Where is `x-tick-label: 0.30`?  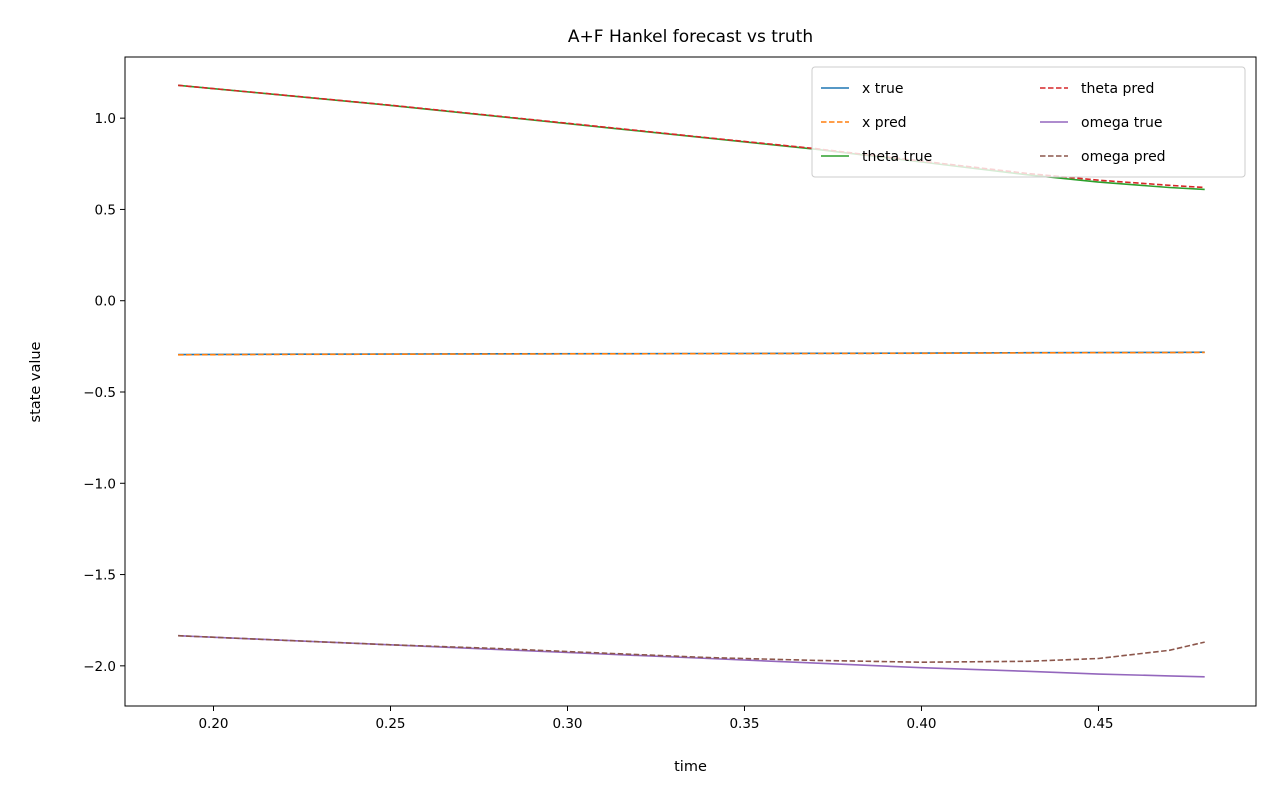
x-tick-label: 0.30 is located at coordinates (567, 724).